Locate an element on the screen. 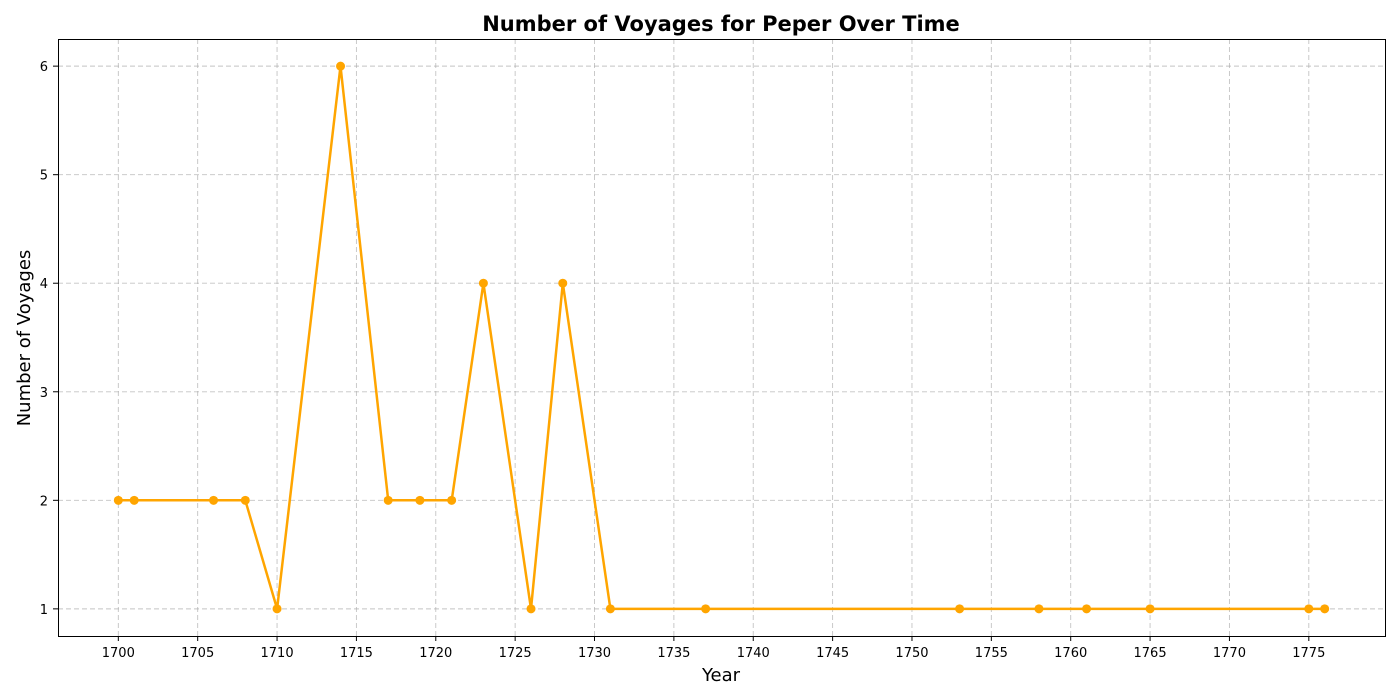 The width and height of the screenshot is (1400, 700). x-tick-label: 1770 is located at coordinates (1229, 653).